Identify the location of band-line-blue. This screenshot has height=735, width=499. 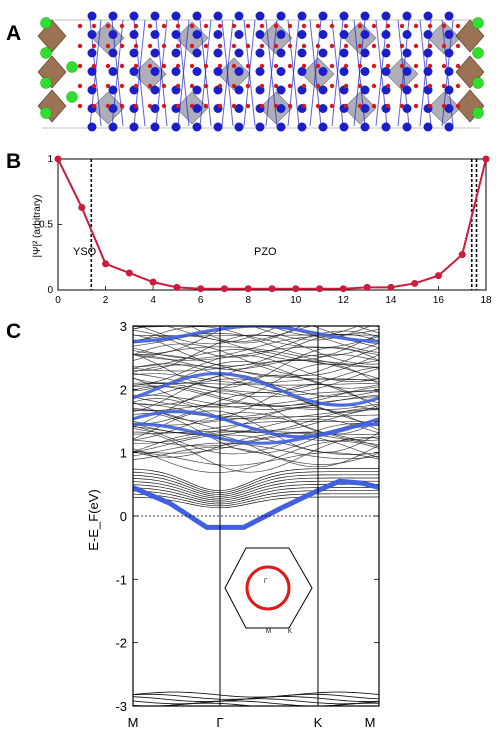
(256, 389).